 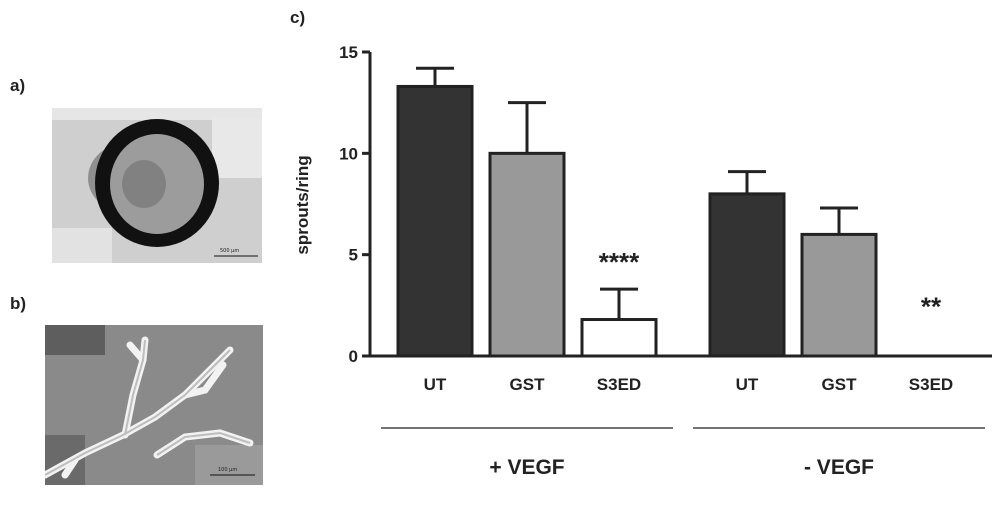 I want to click on group-label: + VEGF, so click(x=526, y=467).